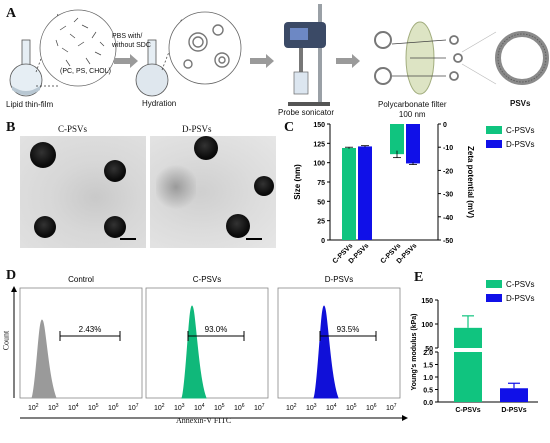 The width and height of the screenshot is (550, 443). I want to click on tem-title-d: D-PSVs, so click(197, 129).